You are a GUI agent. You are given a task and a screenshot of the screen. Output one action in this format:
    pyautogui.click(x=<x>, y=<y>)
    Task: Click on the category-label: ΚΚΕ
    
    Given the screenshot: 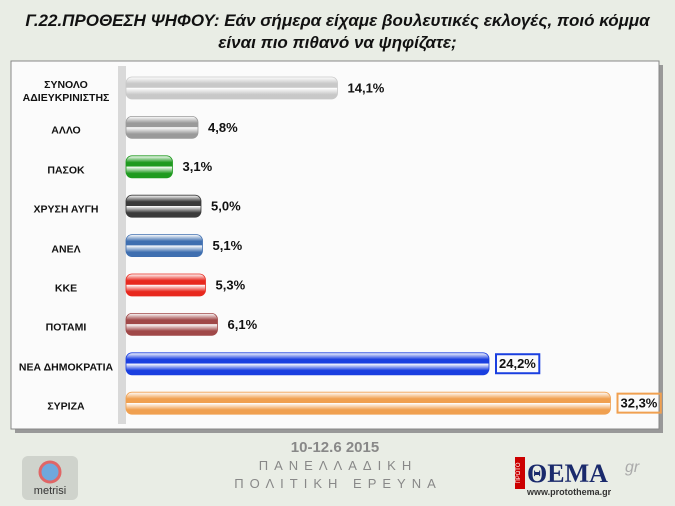 What is the action you would take?
    pyautogui.click(x=66, y=288)
    